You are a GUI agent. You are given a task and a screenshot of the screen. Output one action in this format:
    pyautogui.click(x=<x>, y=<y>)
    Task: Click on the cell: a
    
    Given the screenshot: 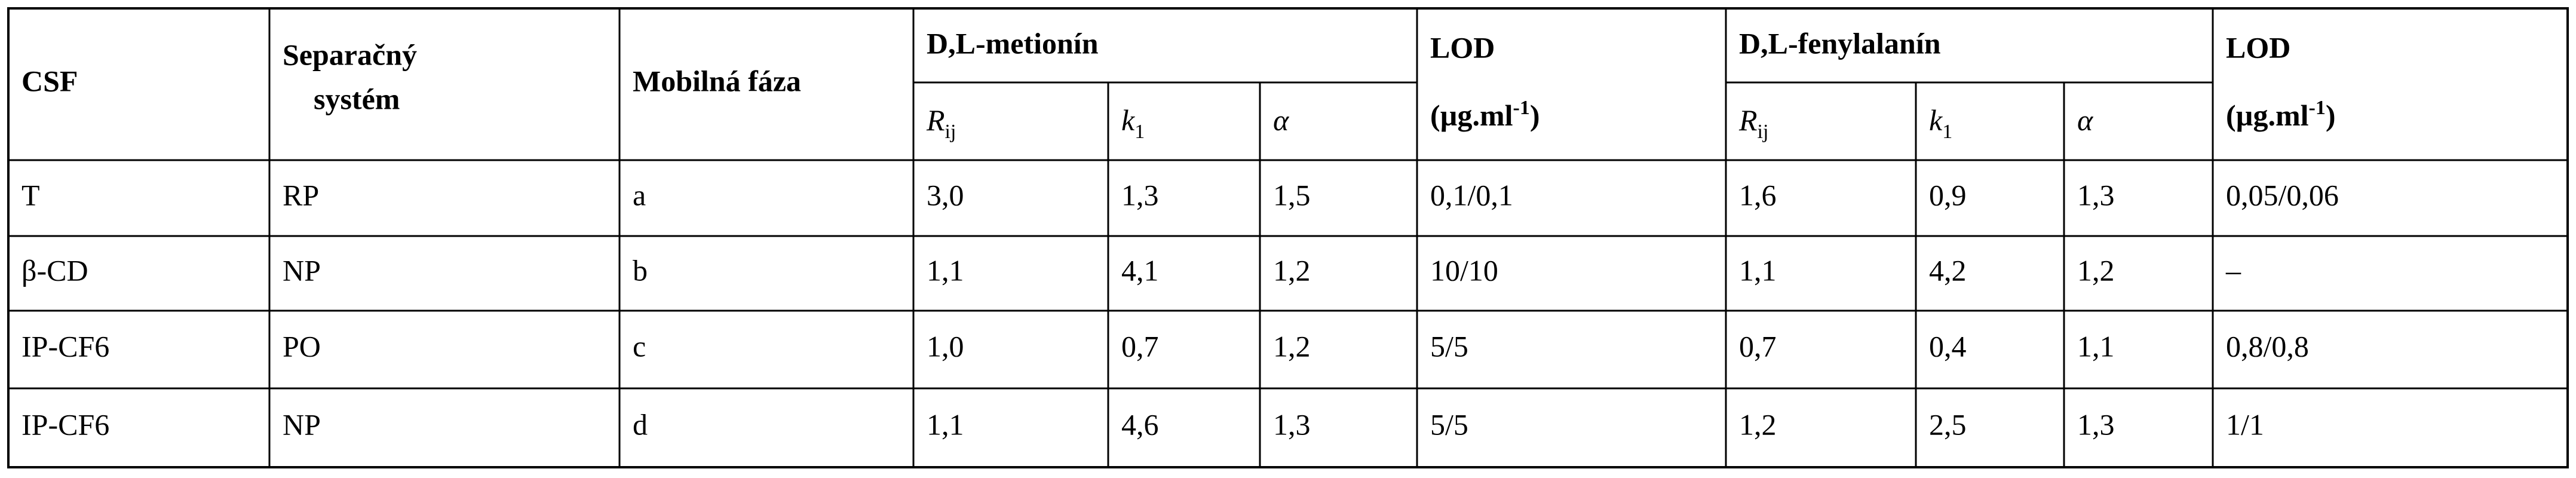 What is the action you would take?
    pyautogui.click(x=640, y=195)
    